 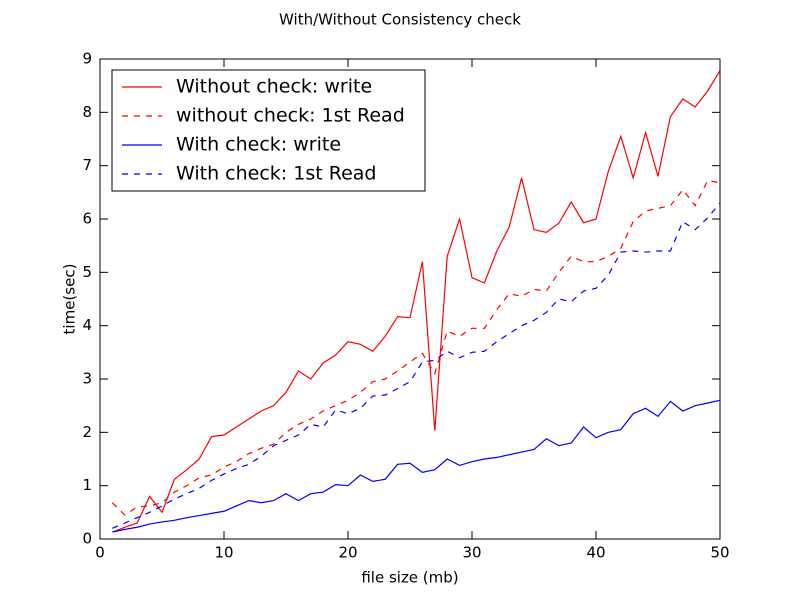 What do you see at coordinates (87, 432) in the screenshot?
I see `y-tick-label: 2` at bounding box center [87, 432].